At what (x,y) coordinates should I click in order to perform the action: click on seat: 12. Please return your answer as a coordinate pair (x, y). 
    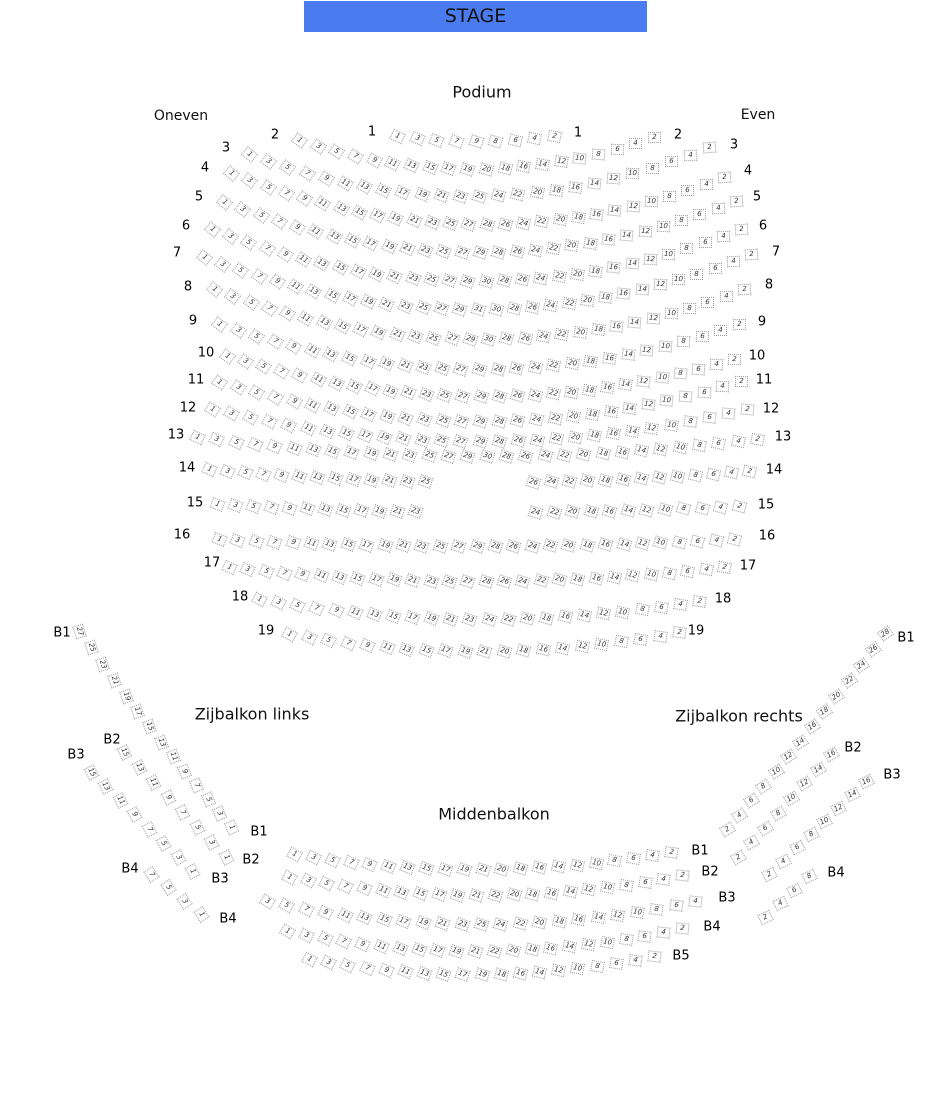
    Looking at the image, I should click on (648, 405).